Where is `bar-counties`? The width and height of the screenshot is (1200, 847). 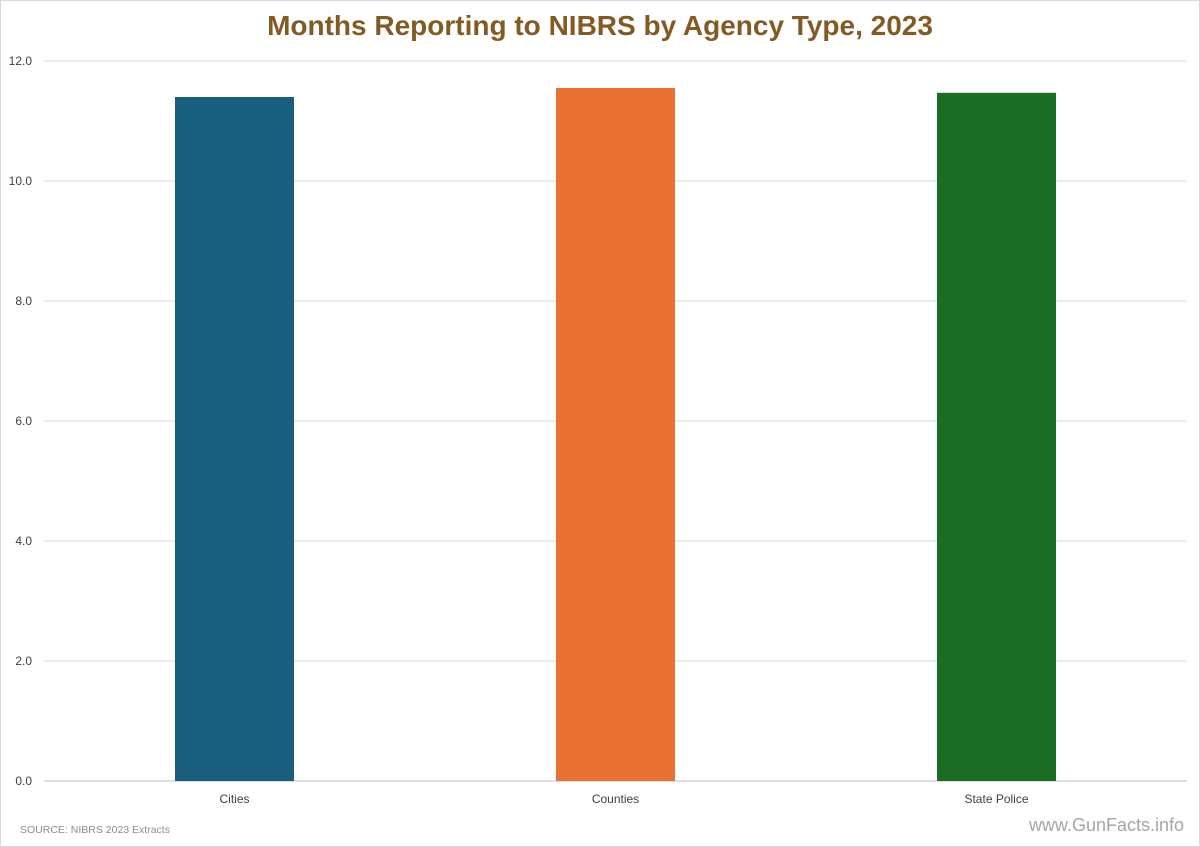
bar-counties is located at coordinates (615, 434).